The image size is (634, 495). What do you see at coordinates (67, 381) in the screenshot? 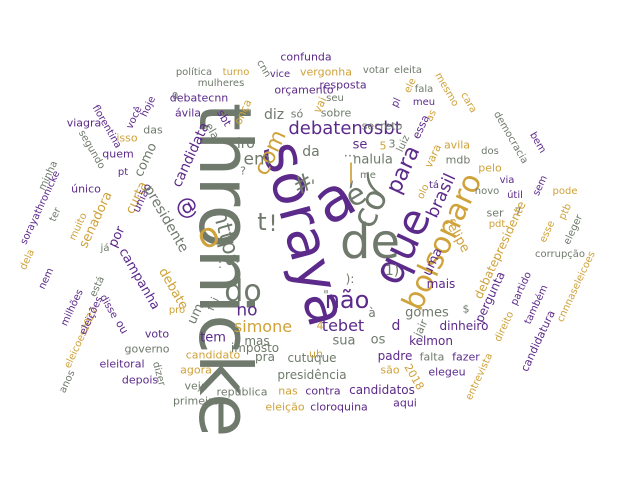
I see `word: anos` at bounding box center [67, 381].